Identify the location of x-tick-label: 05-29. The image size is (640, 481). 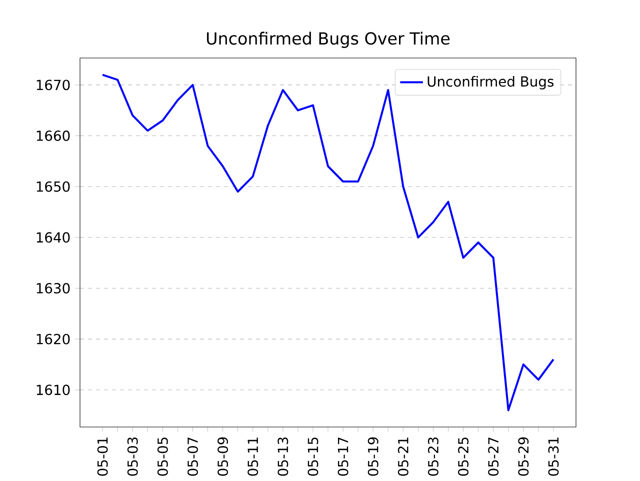
(523, 456).